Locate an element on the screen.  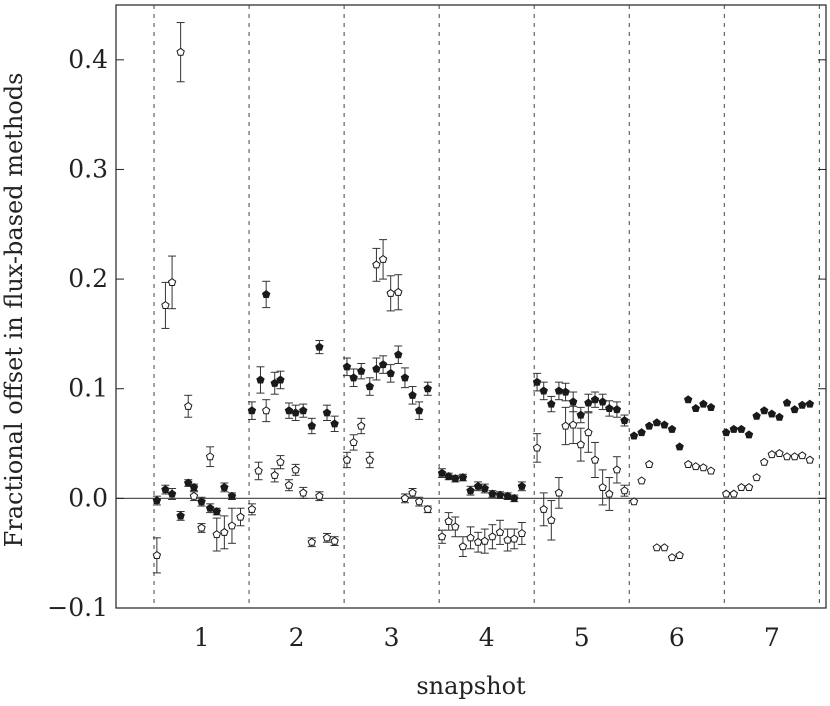
y-tick-label: 0.0 is located at coordinates (88, 497).